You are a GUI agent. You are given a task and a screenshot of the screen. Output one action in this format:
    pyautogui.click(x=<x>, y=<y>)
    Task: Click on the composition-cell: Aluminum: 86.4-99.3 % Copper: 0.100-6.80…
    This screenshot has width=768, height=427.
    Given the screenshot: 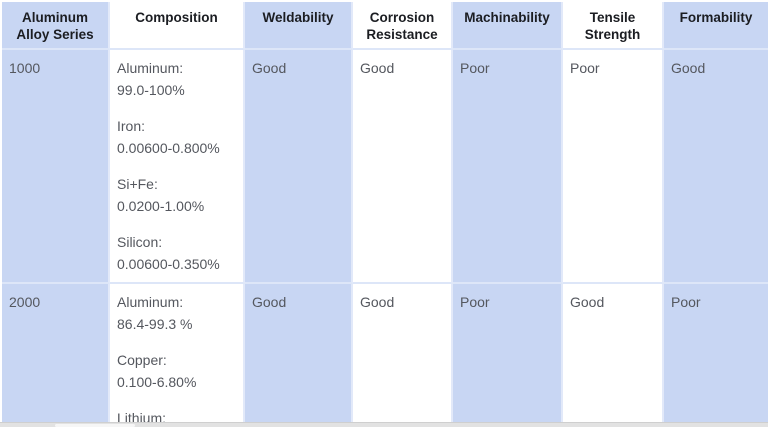 What is the action you would take?
    pyautogui.click(x=177, y=355)
    